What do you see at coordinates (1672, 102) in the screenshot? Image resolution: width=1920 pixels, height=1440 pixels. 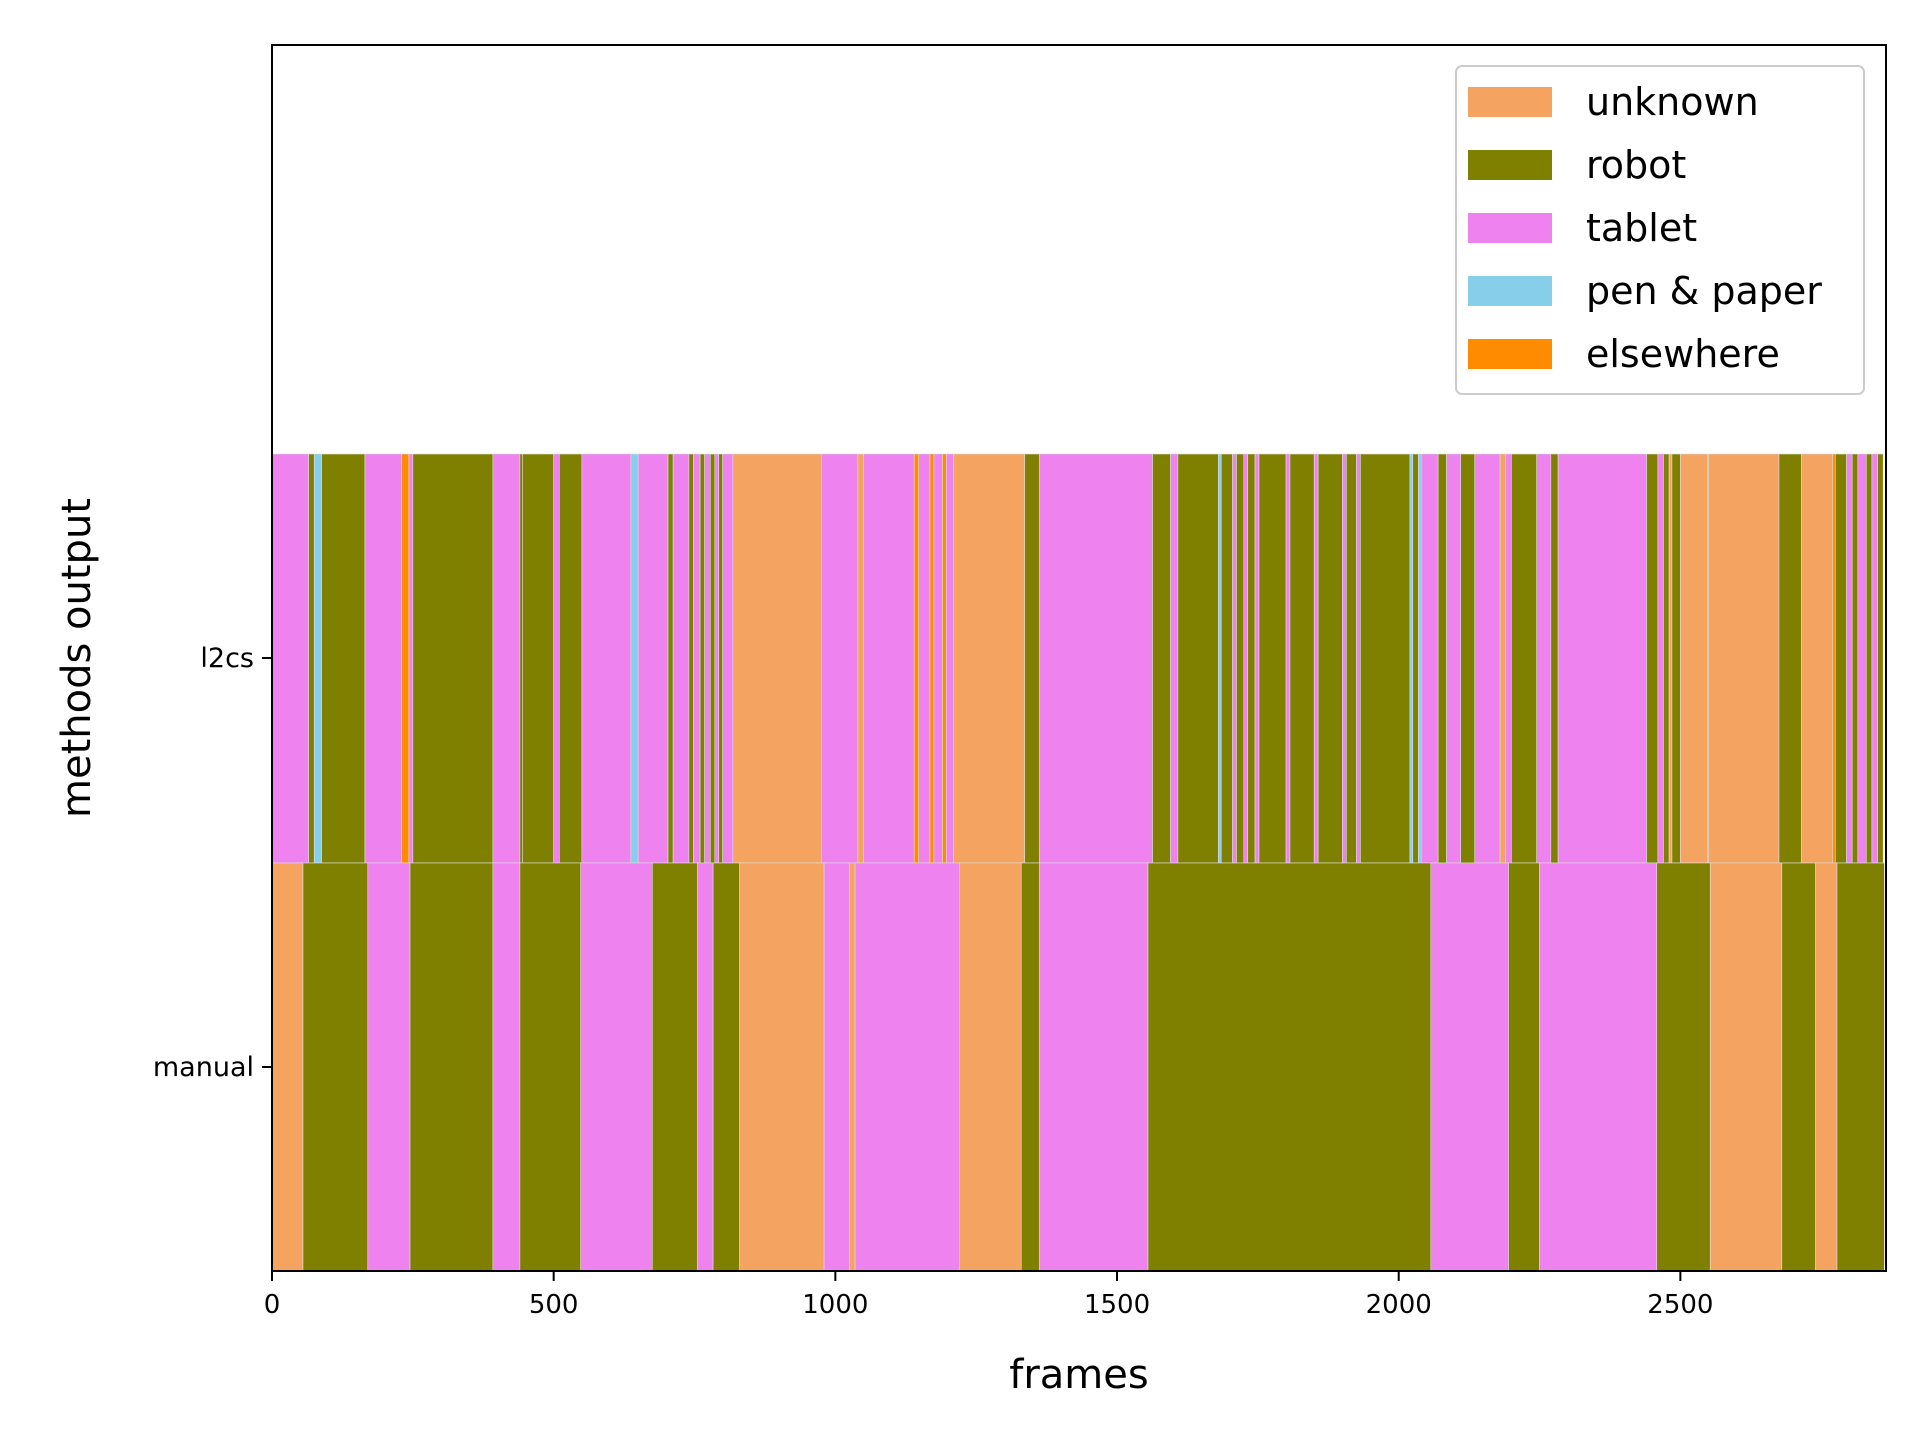 I see `legend-label-0: unknown` at bounding box center [1672, 102].